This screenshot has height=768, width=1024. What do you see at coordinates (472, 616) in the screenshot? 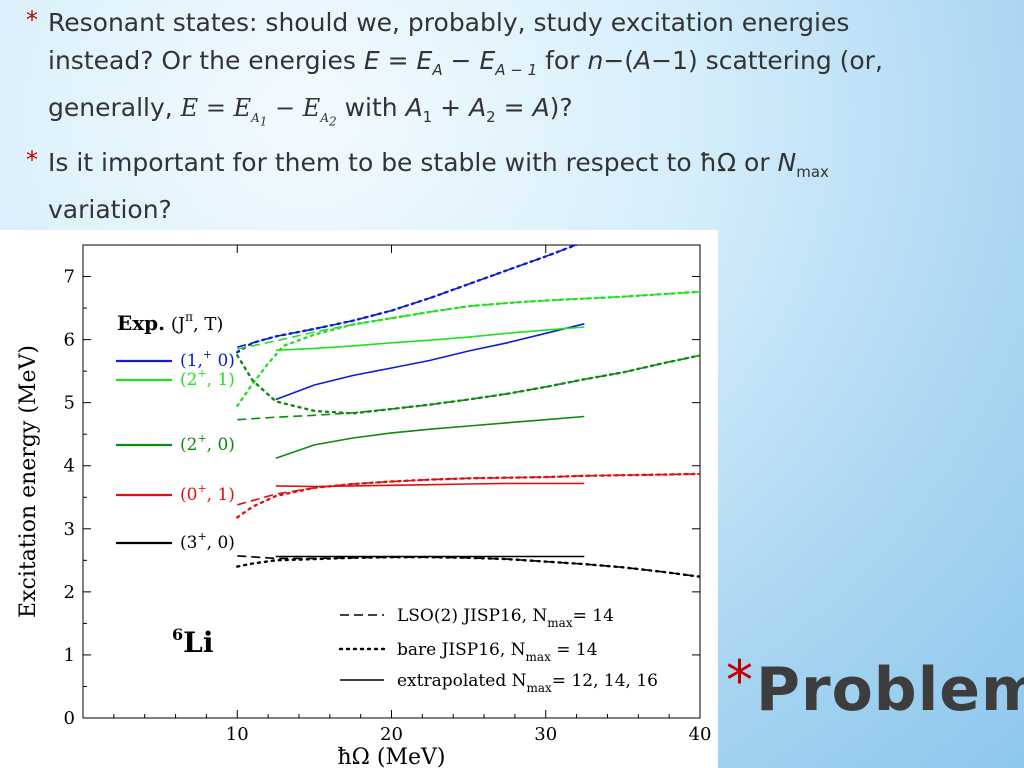
I see `legend-text: LSO(2) JISP16, N` at bounding box center [472, 616].